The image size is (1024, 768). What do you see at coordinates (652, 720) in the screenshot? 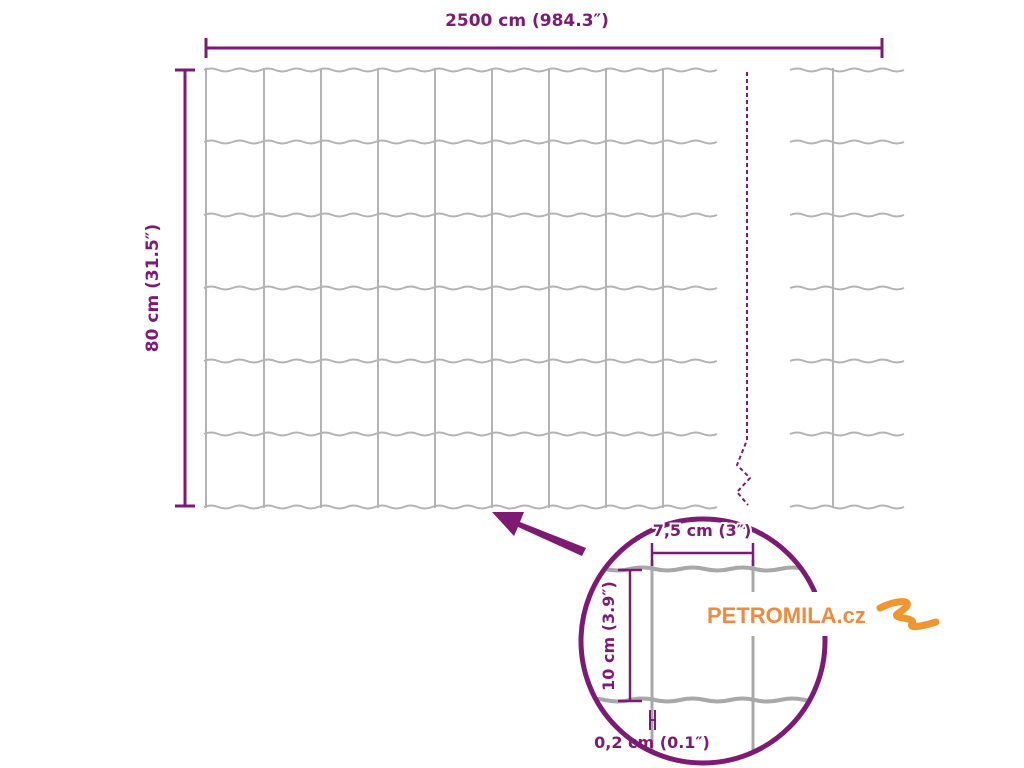
I see `wire-thickness-dimension` at bounding box center [652, 720].